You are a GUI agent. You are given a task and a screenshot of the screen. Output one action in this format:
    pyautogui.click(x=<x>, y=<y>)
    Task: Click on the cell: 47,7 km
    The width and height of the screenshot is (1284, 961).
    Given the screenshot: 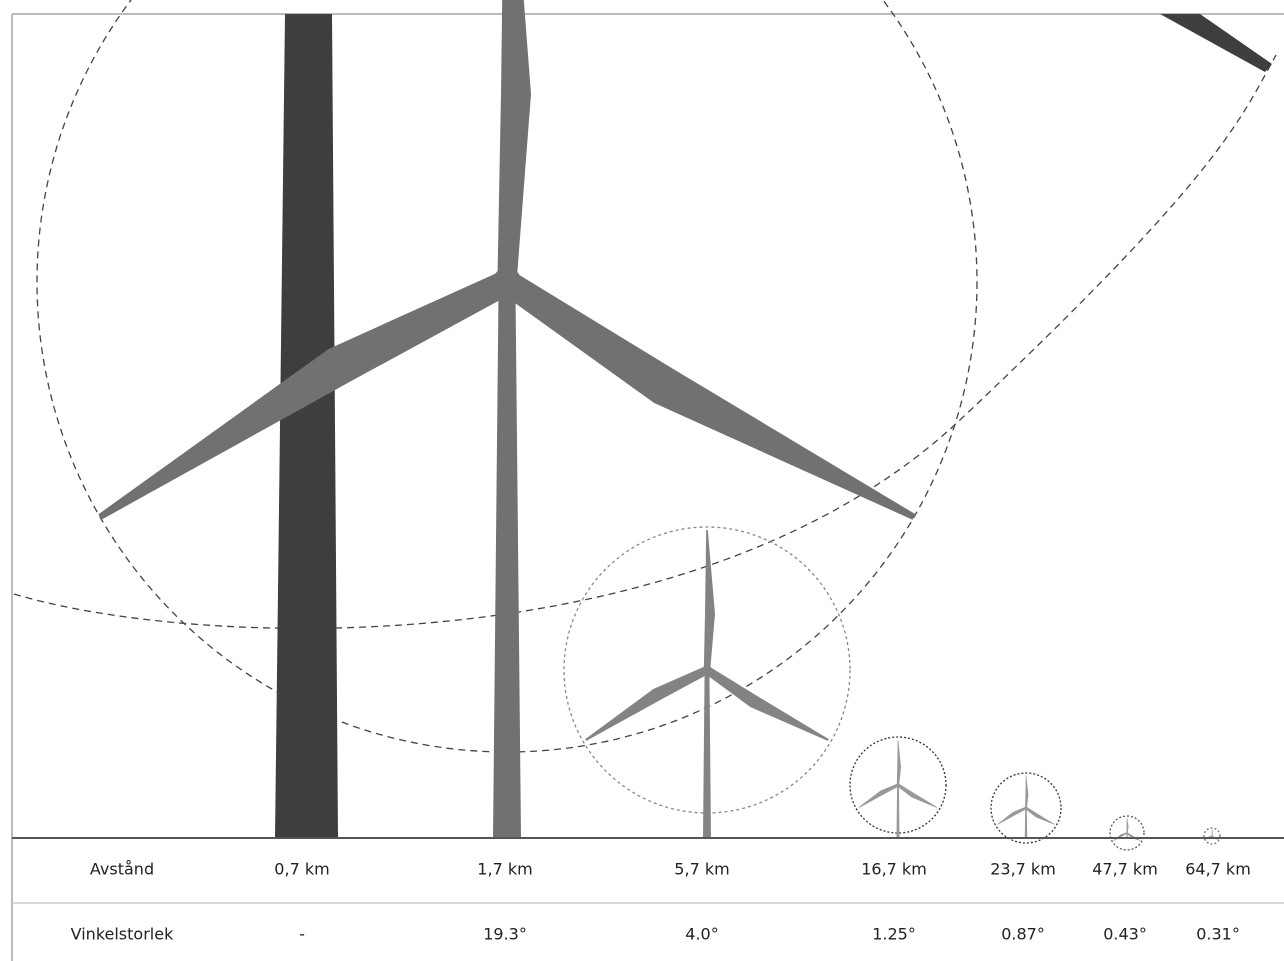 What is the action you would take?
    pyautogui.click(x=1125, y=869)
    